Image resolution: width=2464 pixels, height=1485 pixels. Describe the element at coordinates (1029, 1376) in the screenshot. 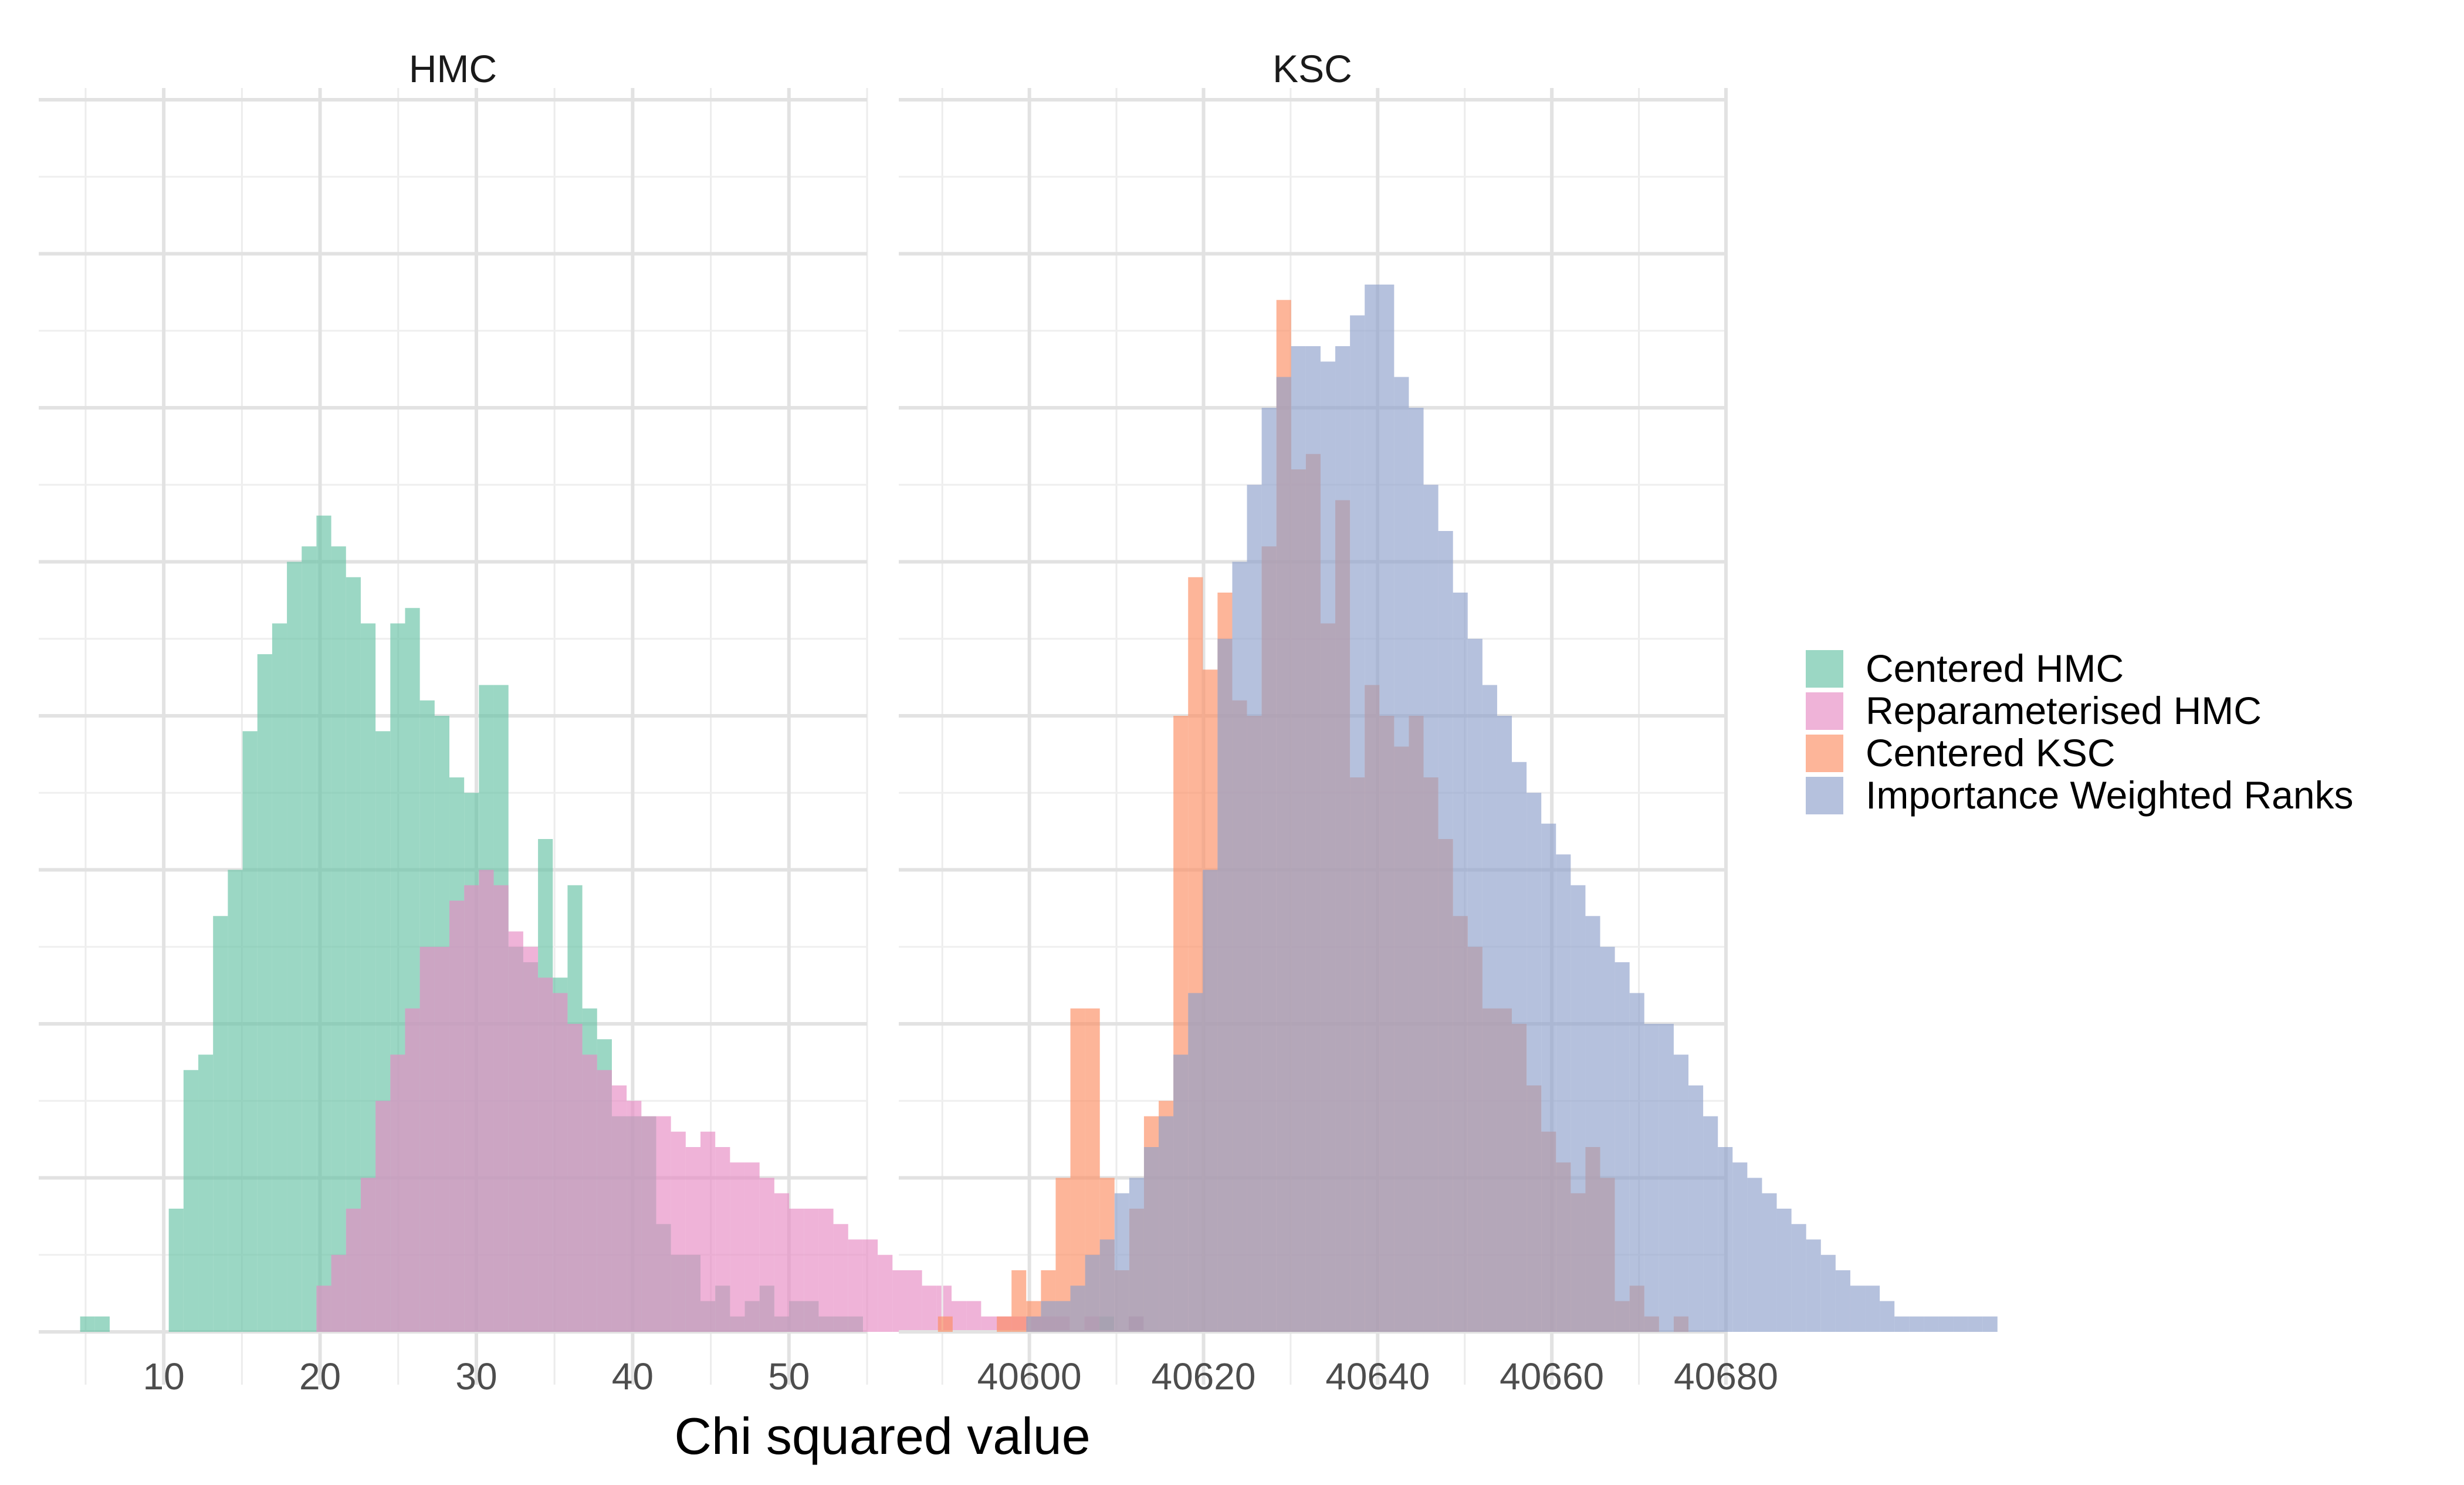

I see `x-tick-label: 40600` at that location.